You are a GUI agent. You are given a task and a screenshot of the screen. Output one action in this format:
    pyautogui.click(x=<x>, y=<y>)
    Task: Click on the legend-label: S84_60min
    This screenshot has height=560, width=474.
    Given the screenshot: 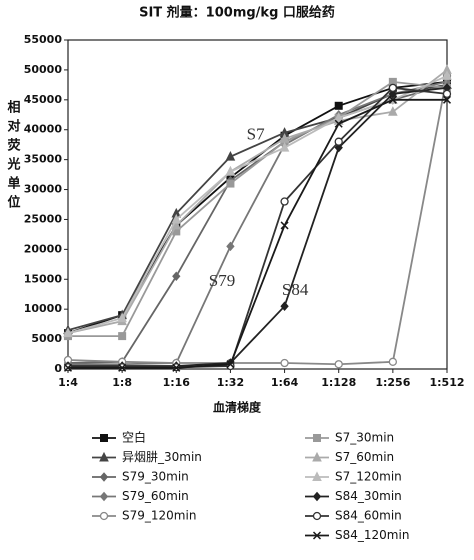 What is the action you would take?
    pyautogui.click(x=368, y=516)
    